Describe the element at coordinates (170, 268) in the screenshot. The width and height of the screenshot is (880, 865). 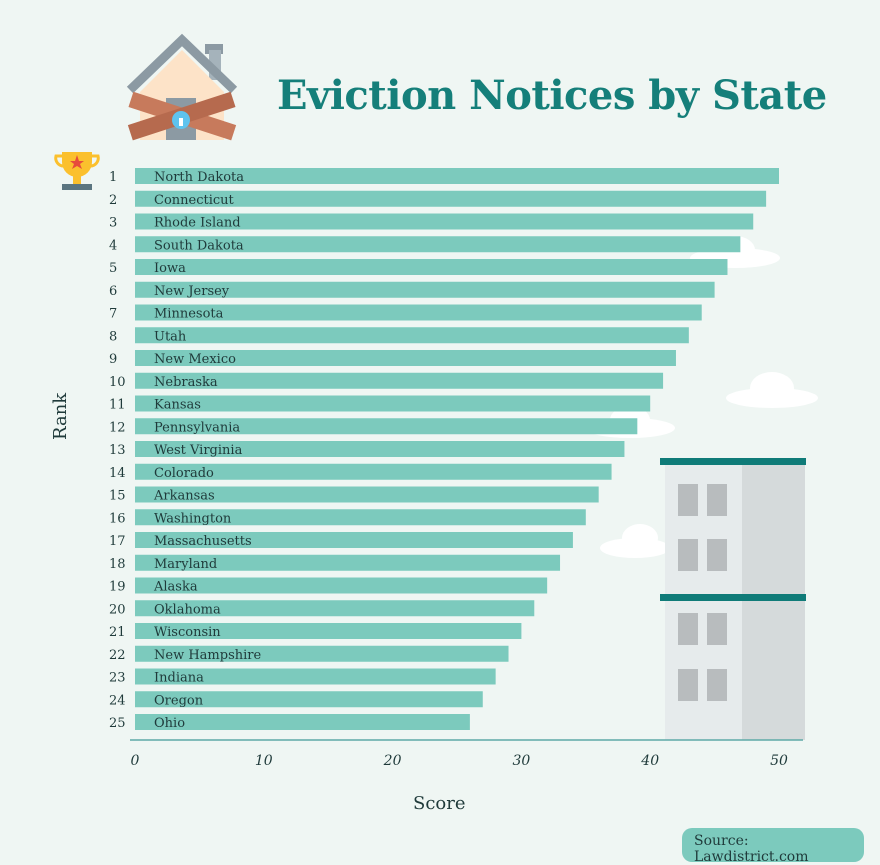
I see `category-label: Iowa` at that location.